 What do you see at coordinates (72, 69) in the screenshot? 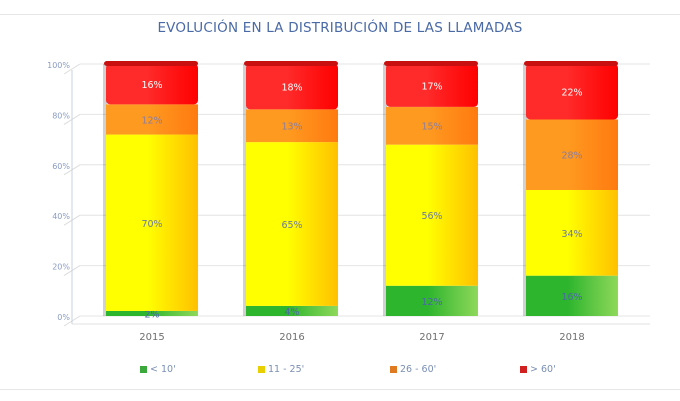
I see `gridline-depth` at bounding box center [72, 69].